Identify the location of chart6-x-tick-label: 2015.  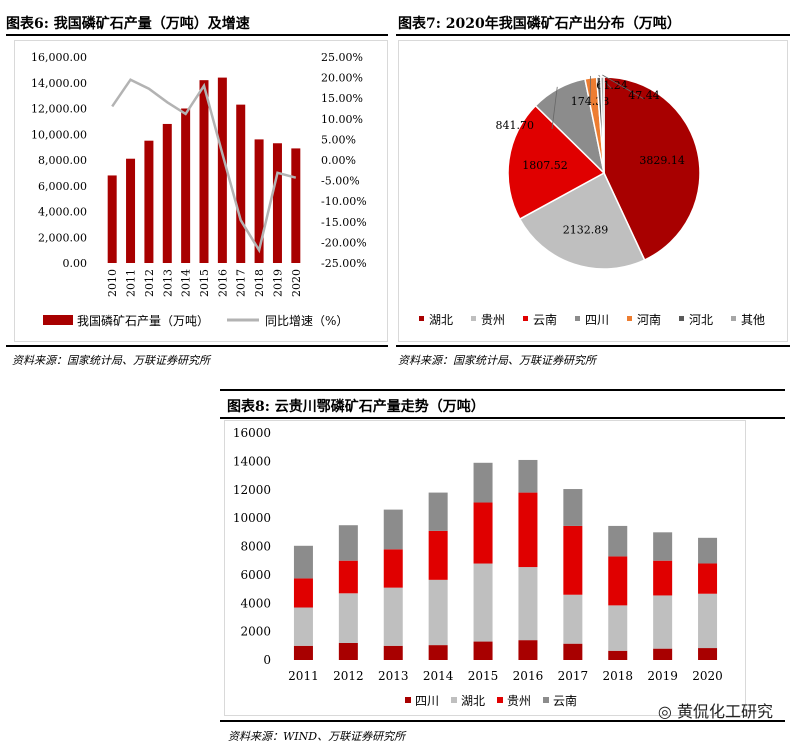
(204, 283).